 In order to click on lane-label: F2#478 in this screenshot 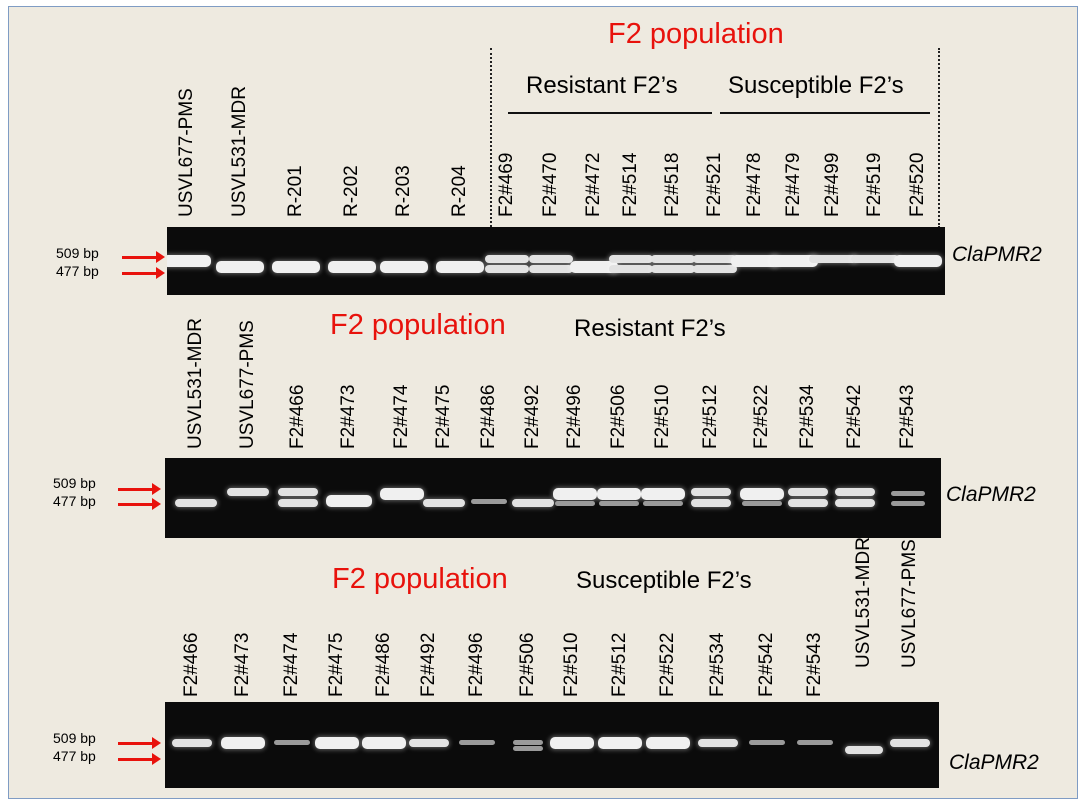, I will do `click(754, 184)`.